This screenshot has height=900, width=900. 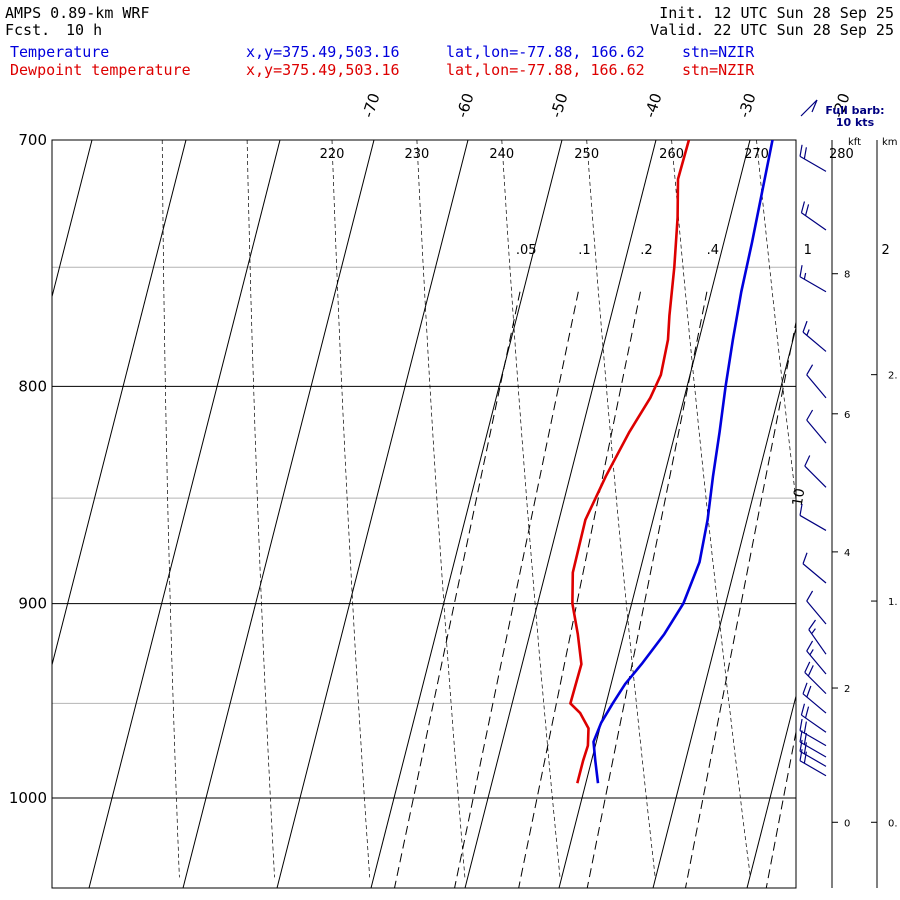 I want to click on barb-key-label-2: 10 kts, so click(x=855, y=122).